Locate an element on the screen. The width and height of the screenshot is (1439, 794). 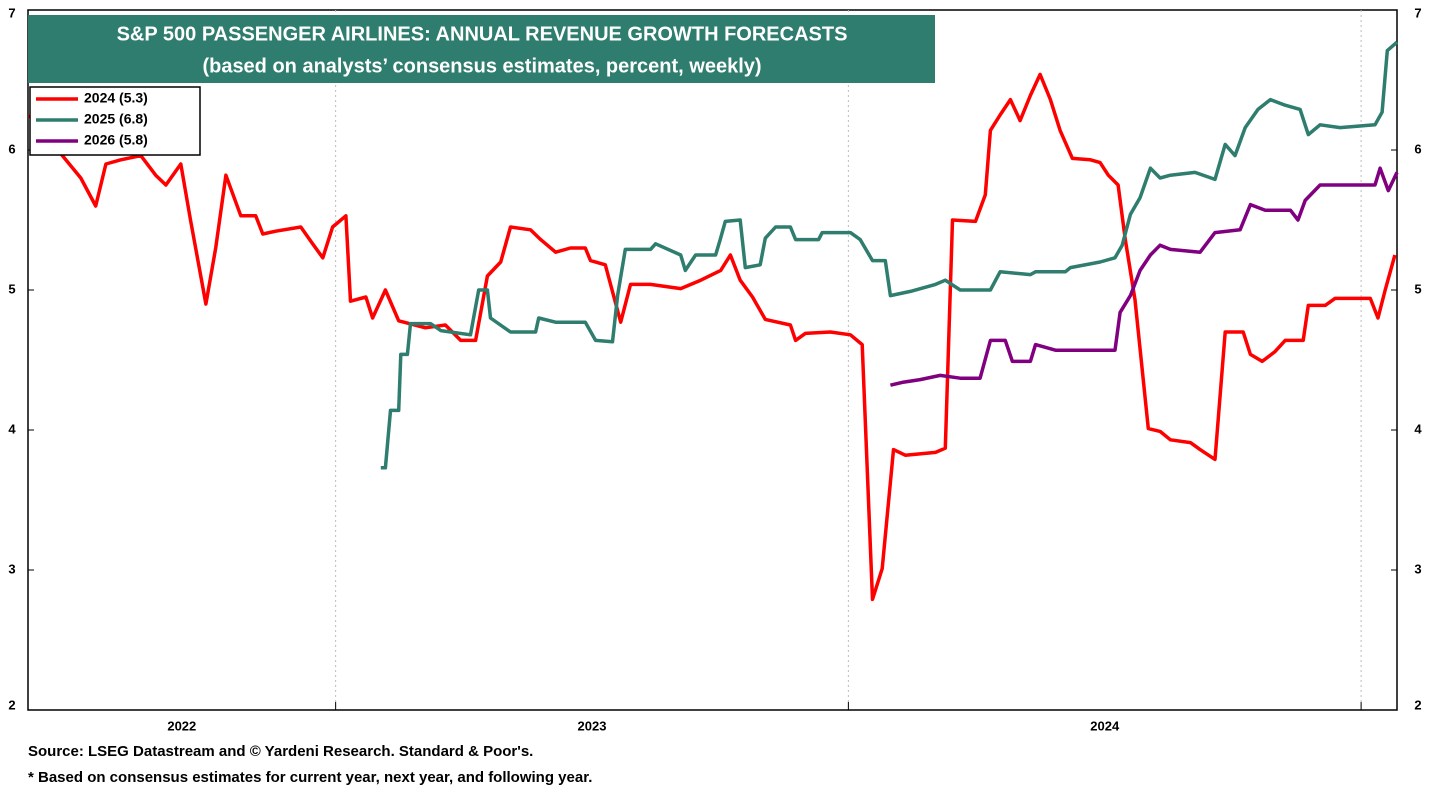
y2-tick-label: 2 is located at coordinates (1417, 704).